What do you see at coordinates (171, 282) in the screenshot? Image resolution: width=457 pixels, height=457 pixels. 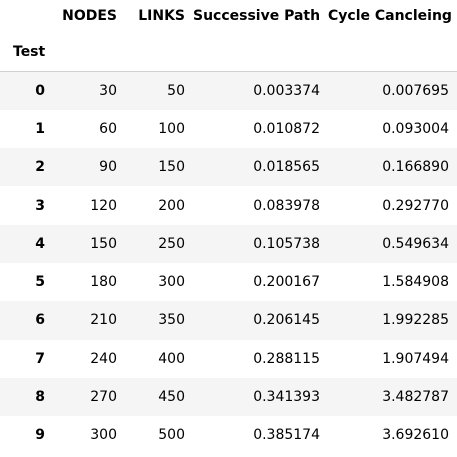 I see `cell-links: 300` at bounding box center [171, 282].